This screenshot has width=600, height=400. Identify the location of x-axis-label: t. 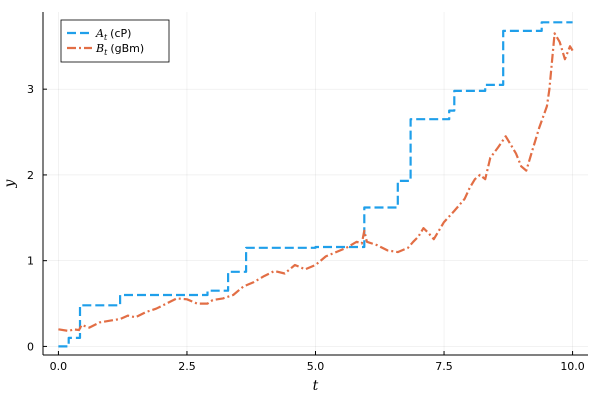
(316, 386).